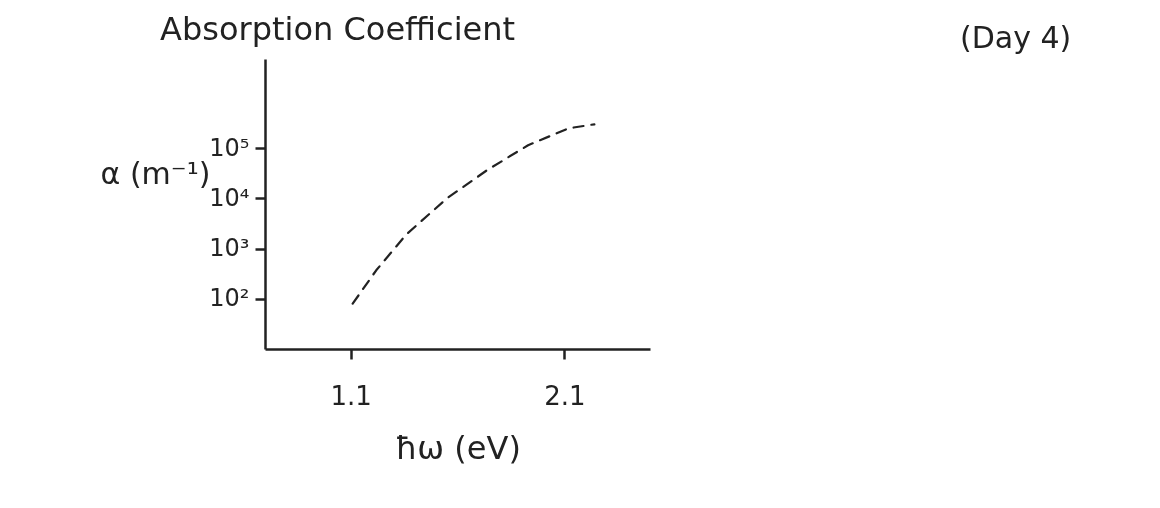 This screenshot has height=508, width=1160. What do you see at coordinates (338, 29) in the screenshot?
I see `chart-title: Absorption Coefficient` at bounding box center [338, 29].